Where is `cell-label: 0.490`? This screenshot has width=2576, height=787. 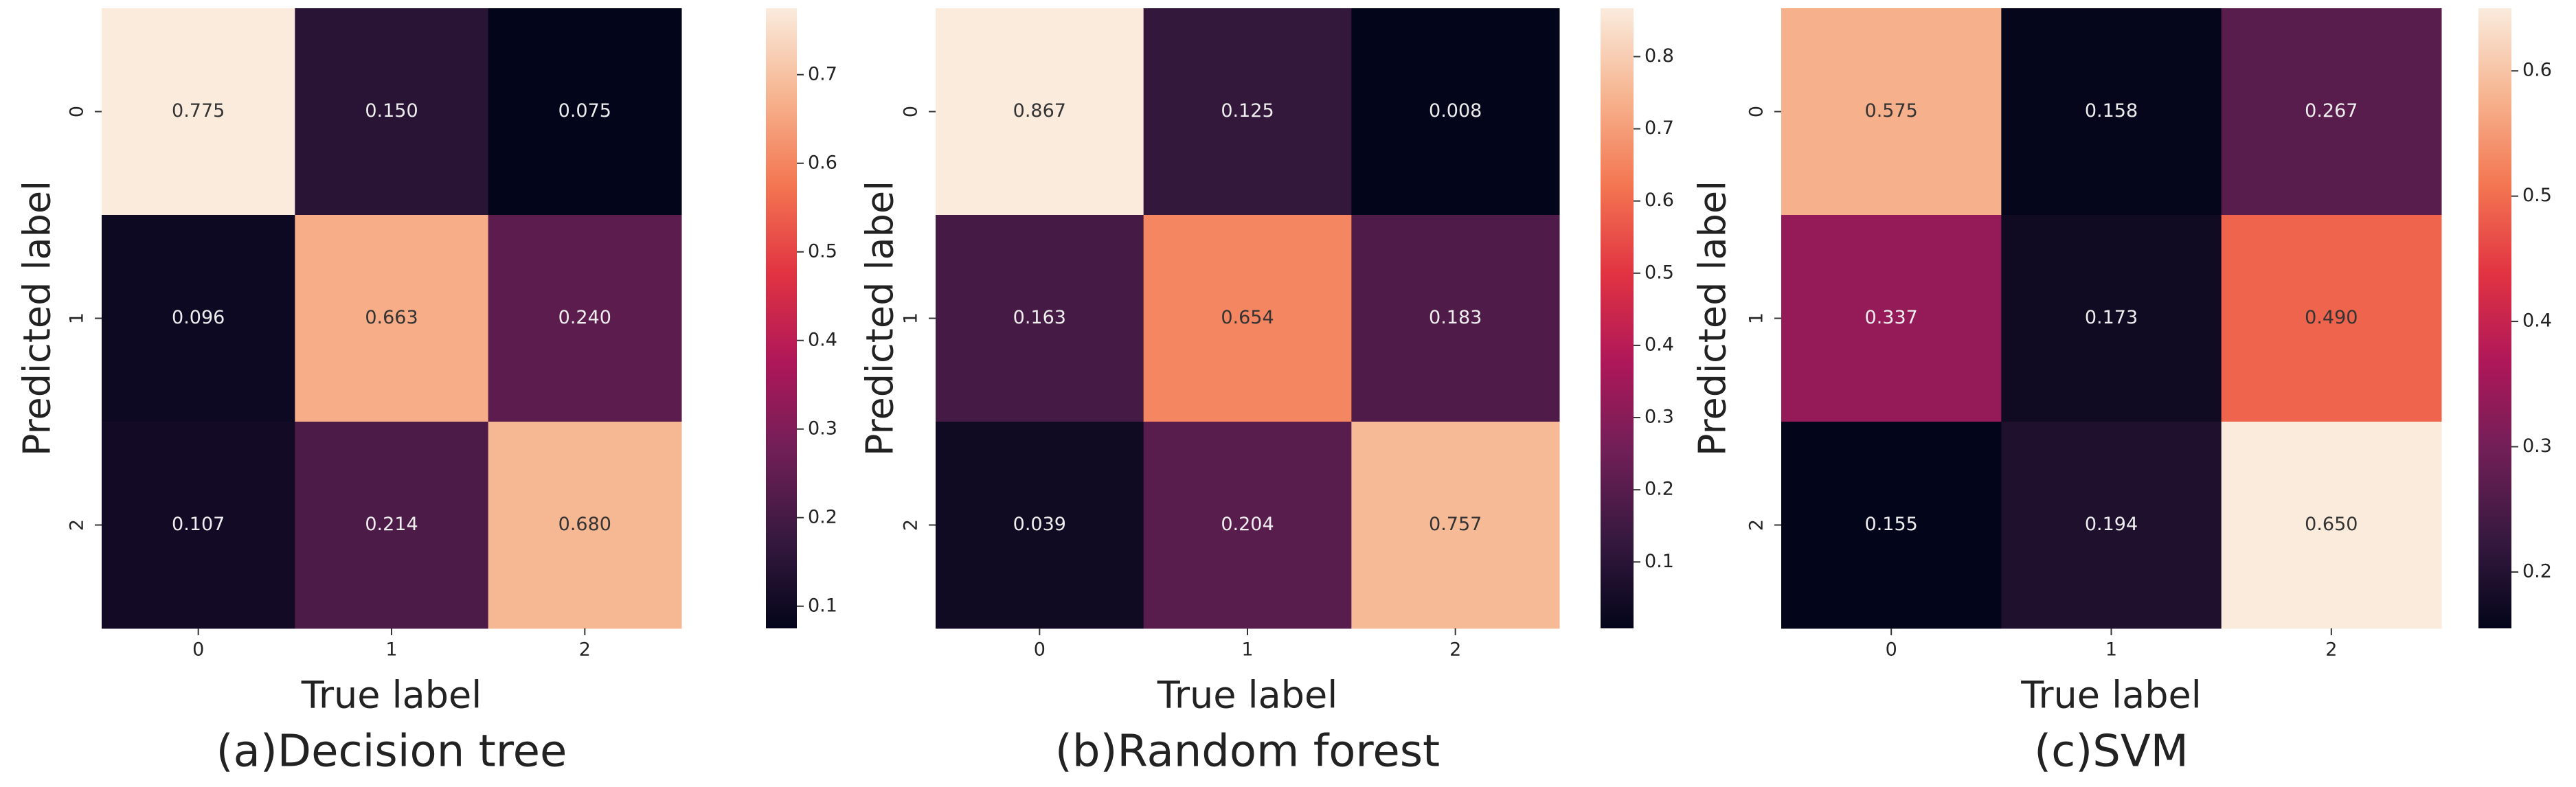 cell-label: 0.490 is located at coordinates (2331, 318).